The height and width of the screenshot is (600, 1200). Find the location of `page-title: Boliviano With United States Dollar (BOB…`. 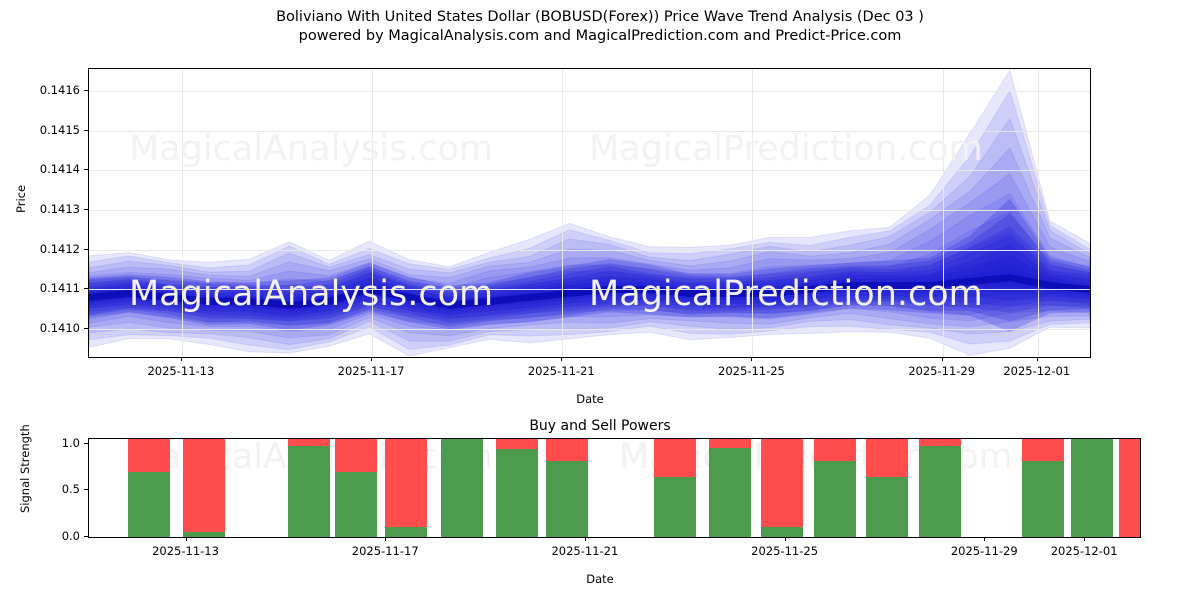

page-title: Boliviano With United States Dollar (BOB… is located at coordinates (600, 27).